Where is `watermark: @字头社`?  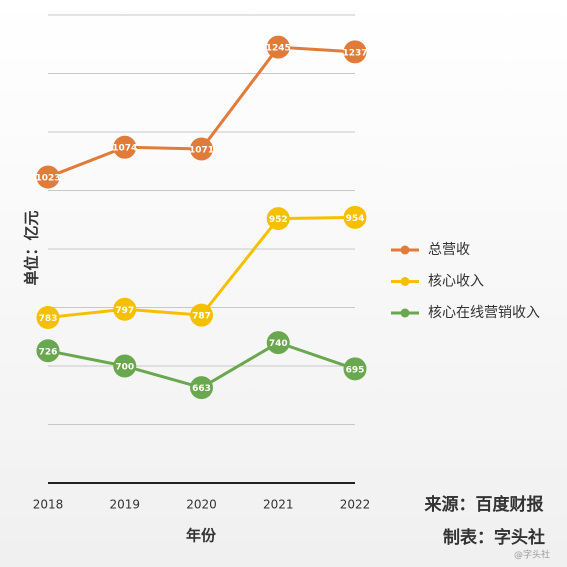
watermark: @字头社 is located at coordinates (532, 555).